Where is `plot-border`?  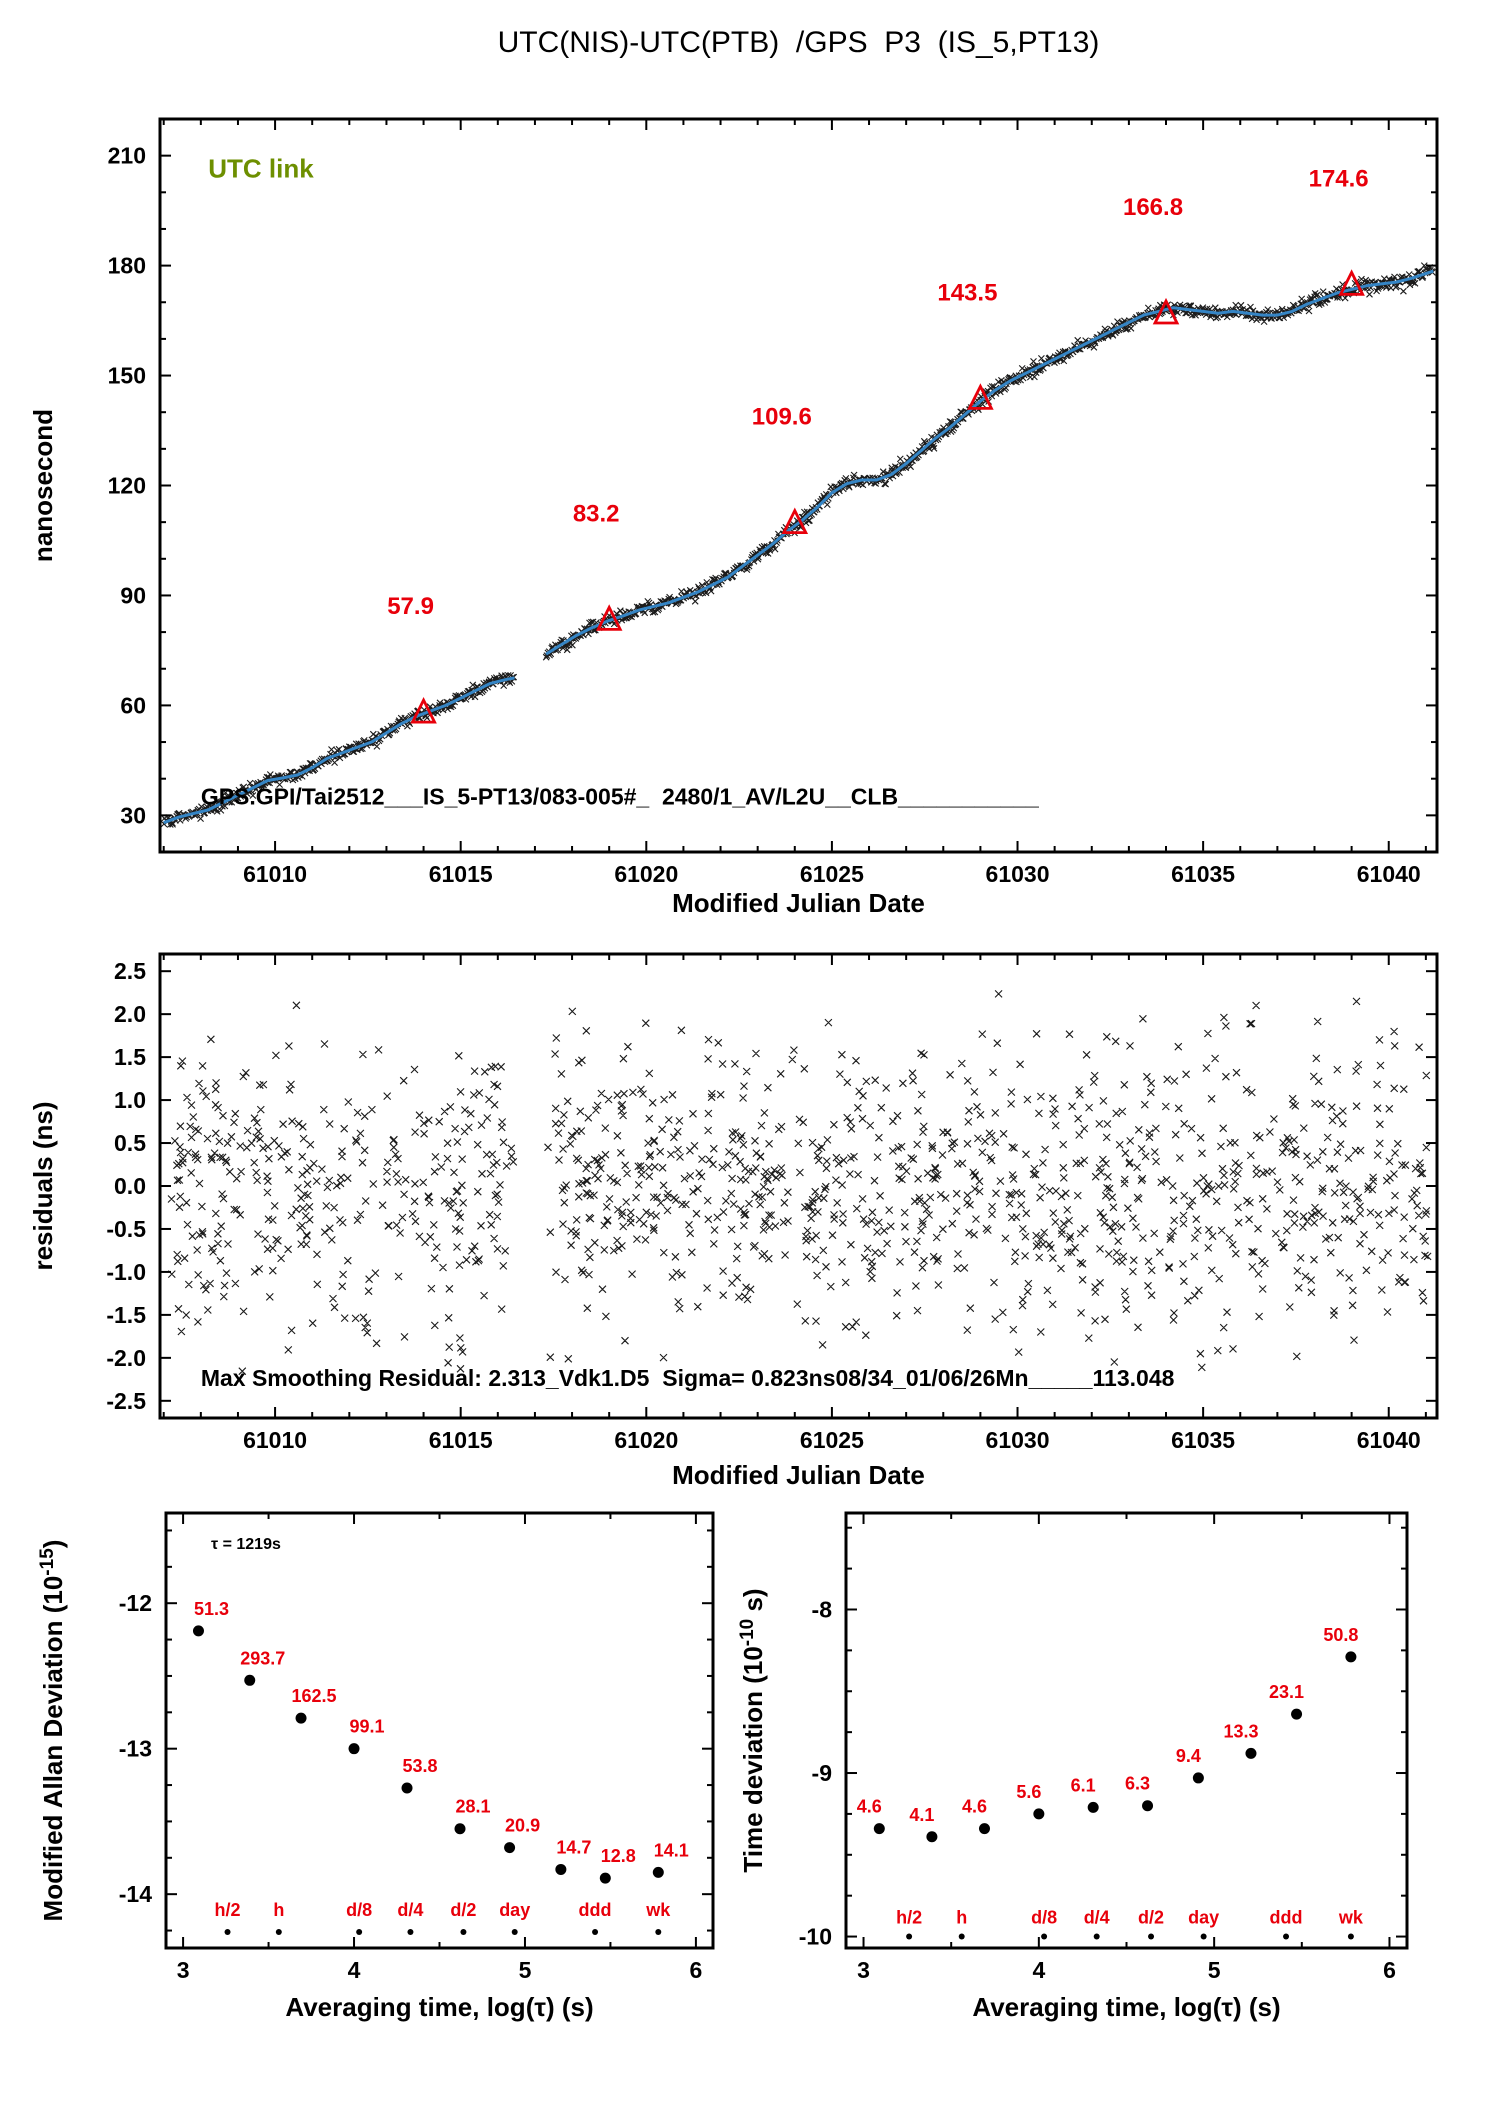
plot-border is located at coordinates (1126, 1730).